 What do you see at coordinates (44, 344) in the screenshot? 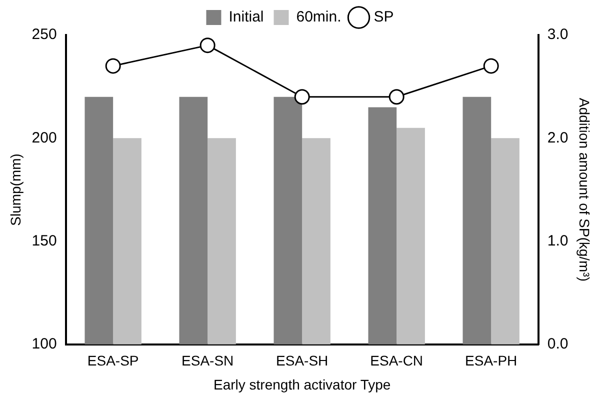
I see `y-tick-label: 100` at bounding box center [44, 344].